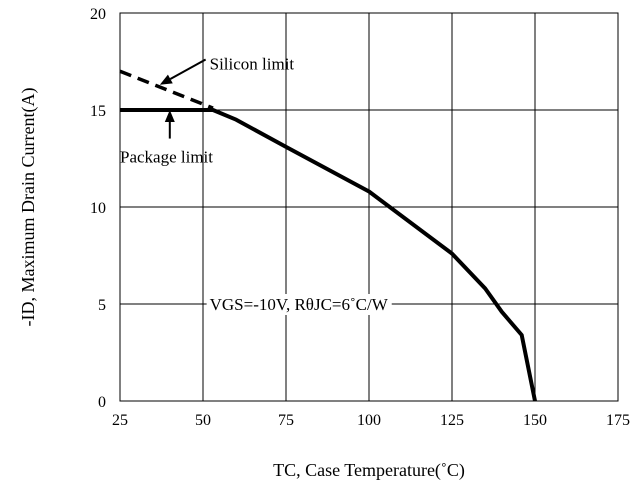  I want to click on x-tick-labels: 25 50 75 100 125 150 175, so click(371, 420).